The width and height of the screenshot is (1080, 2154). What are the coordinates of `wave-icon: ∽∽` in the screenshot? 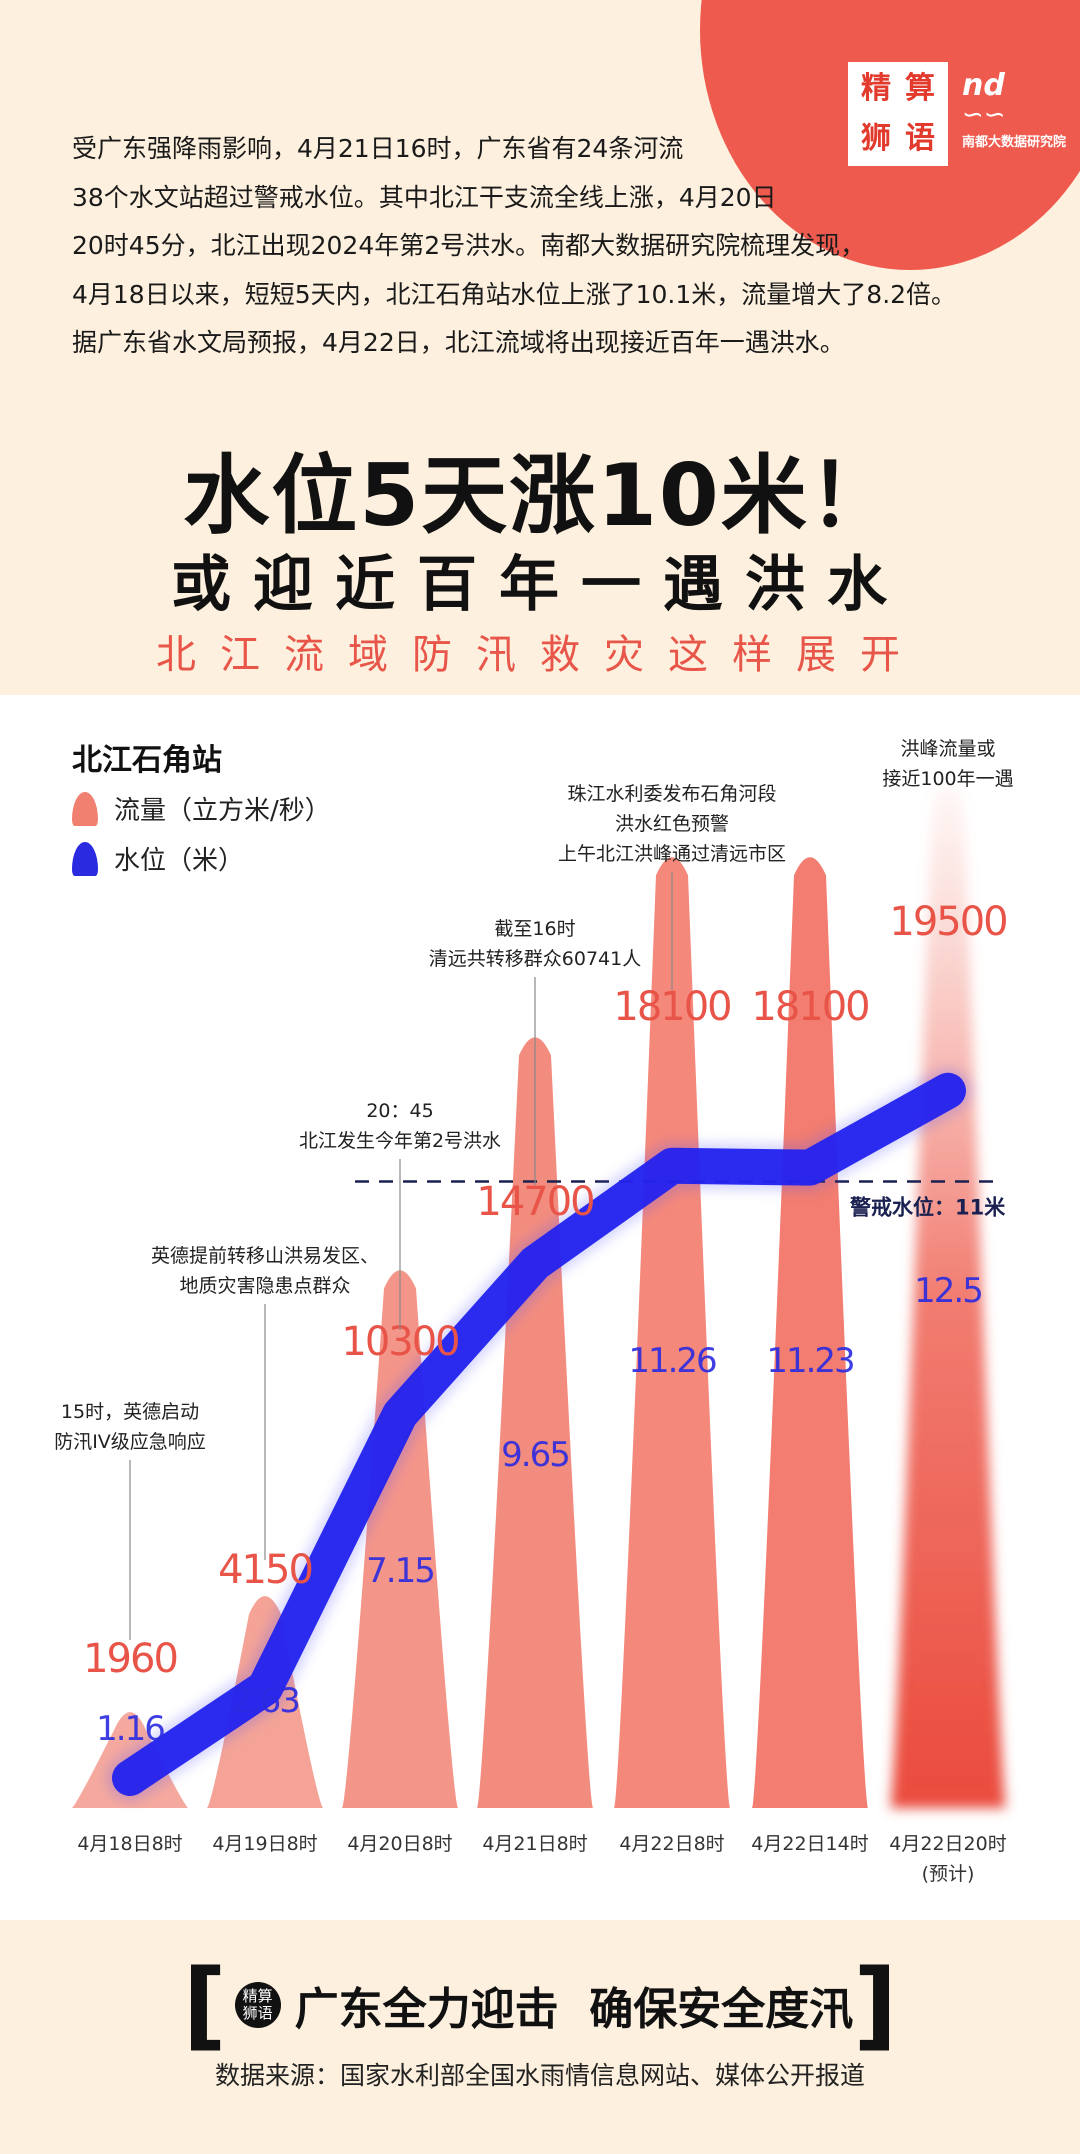 It's located at (984, 115).